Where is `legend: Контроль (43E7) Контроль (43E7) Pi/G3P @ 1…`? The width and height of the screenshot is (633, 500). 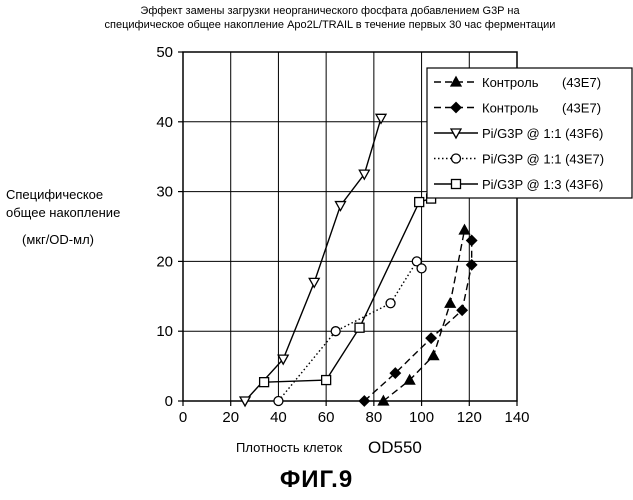 legend: Контроль (43E7) Контроль (43E7) Pi/G3P @ 1… is located at coordinates (529, 133).